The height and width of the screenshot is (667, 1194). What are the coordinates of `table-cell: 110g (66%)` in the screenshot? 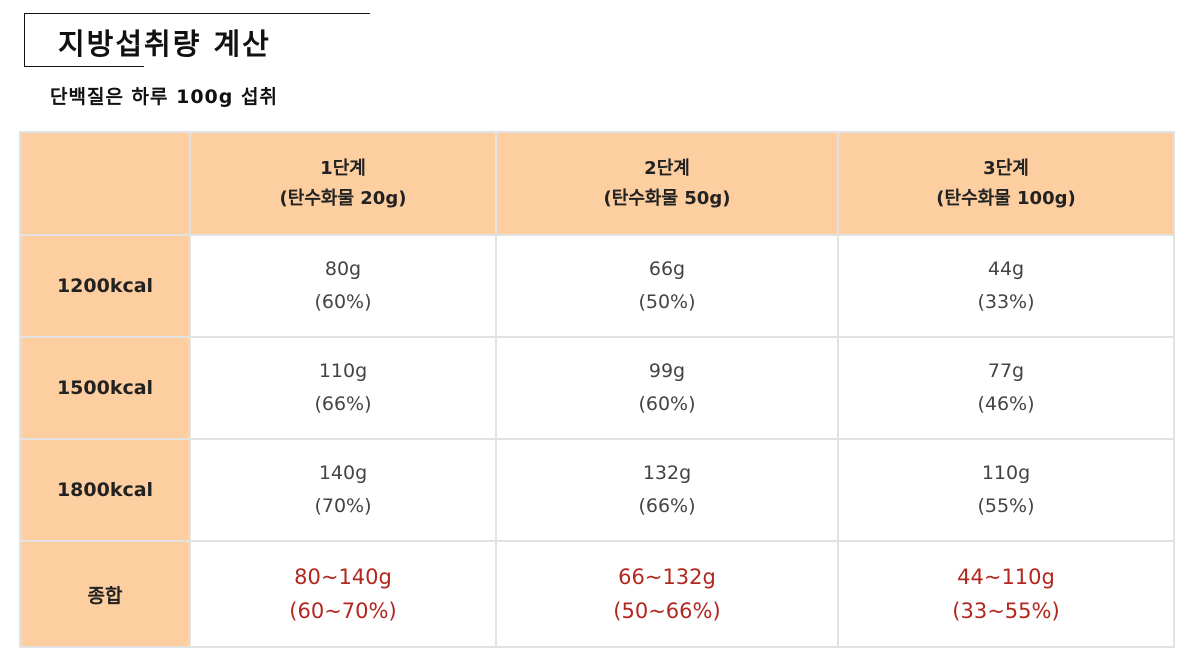 It's located at (343, 388).